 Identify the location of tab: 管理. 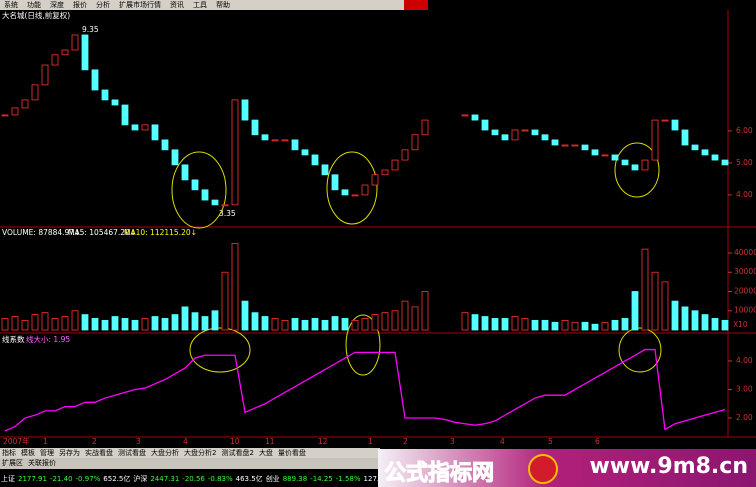
(47, 453).